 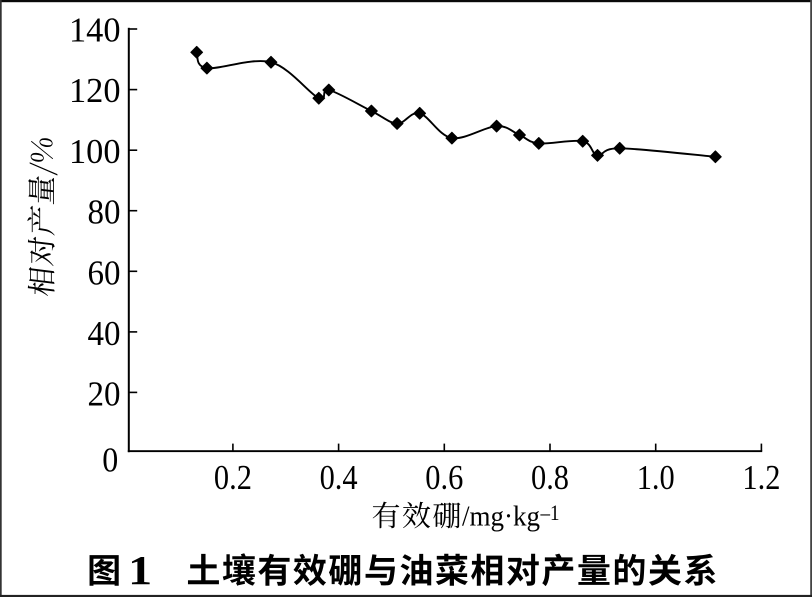 What do you see at coordinates (656, 477) in the screenshot?
I see `svg-text: 1.0` at bounding box center [656, 477].